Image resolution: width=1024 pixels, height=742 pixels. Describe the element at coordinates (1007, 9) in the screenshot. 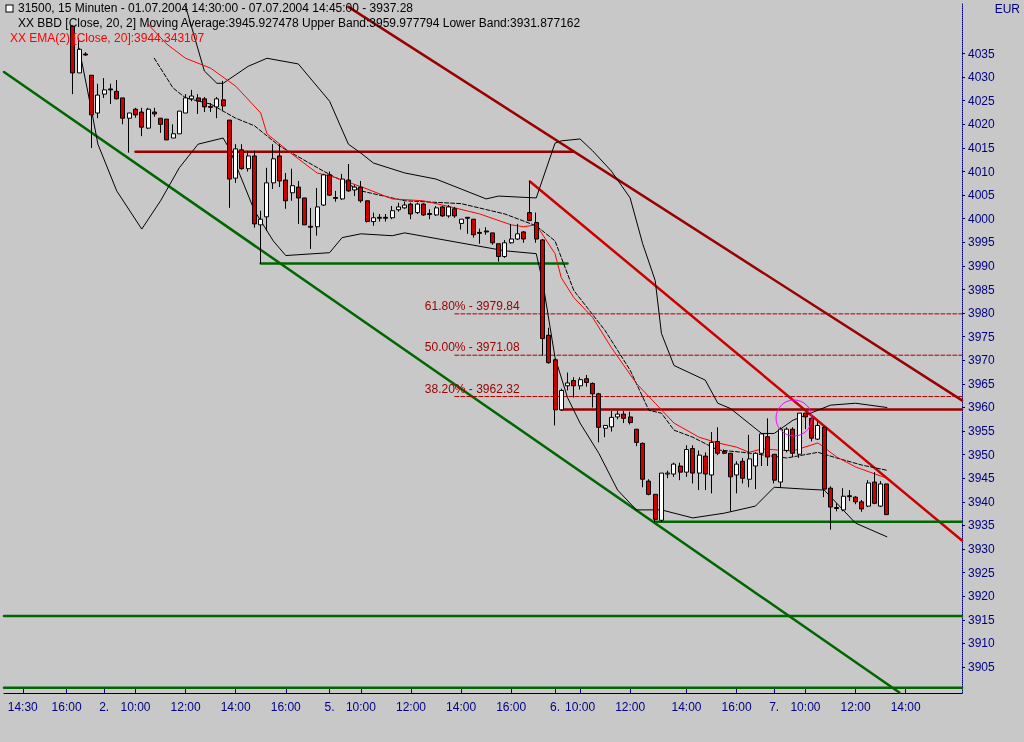

I see `text: EUR` at that location.